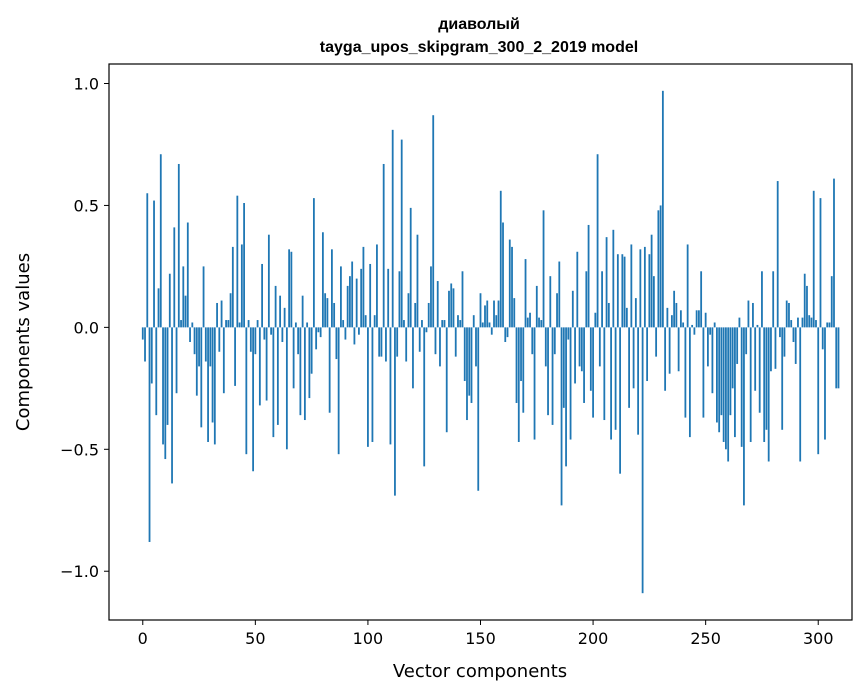 This screenshot has height=700, width=867. Describe the element at coordinates (79, 449) in the screenshot. I see `y-tick-label-1: −0.5` at that location.